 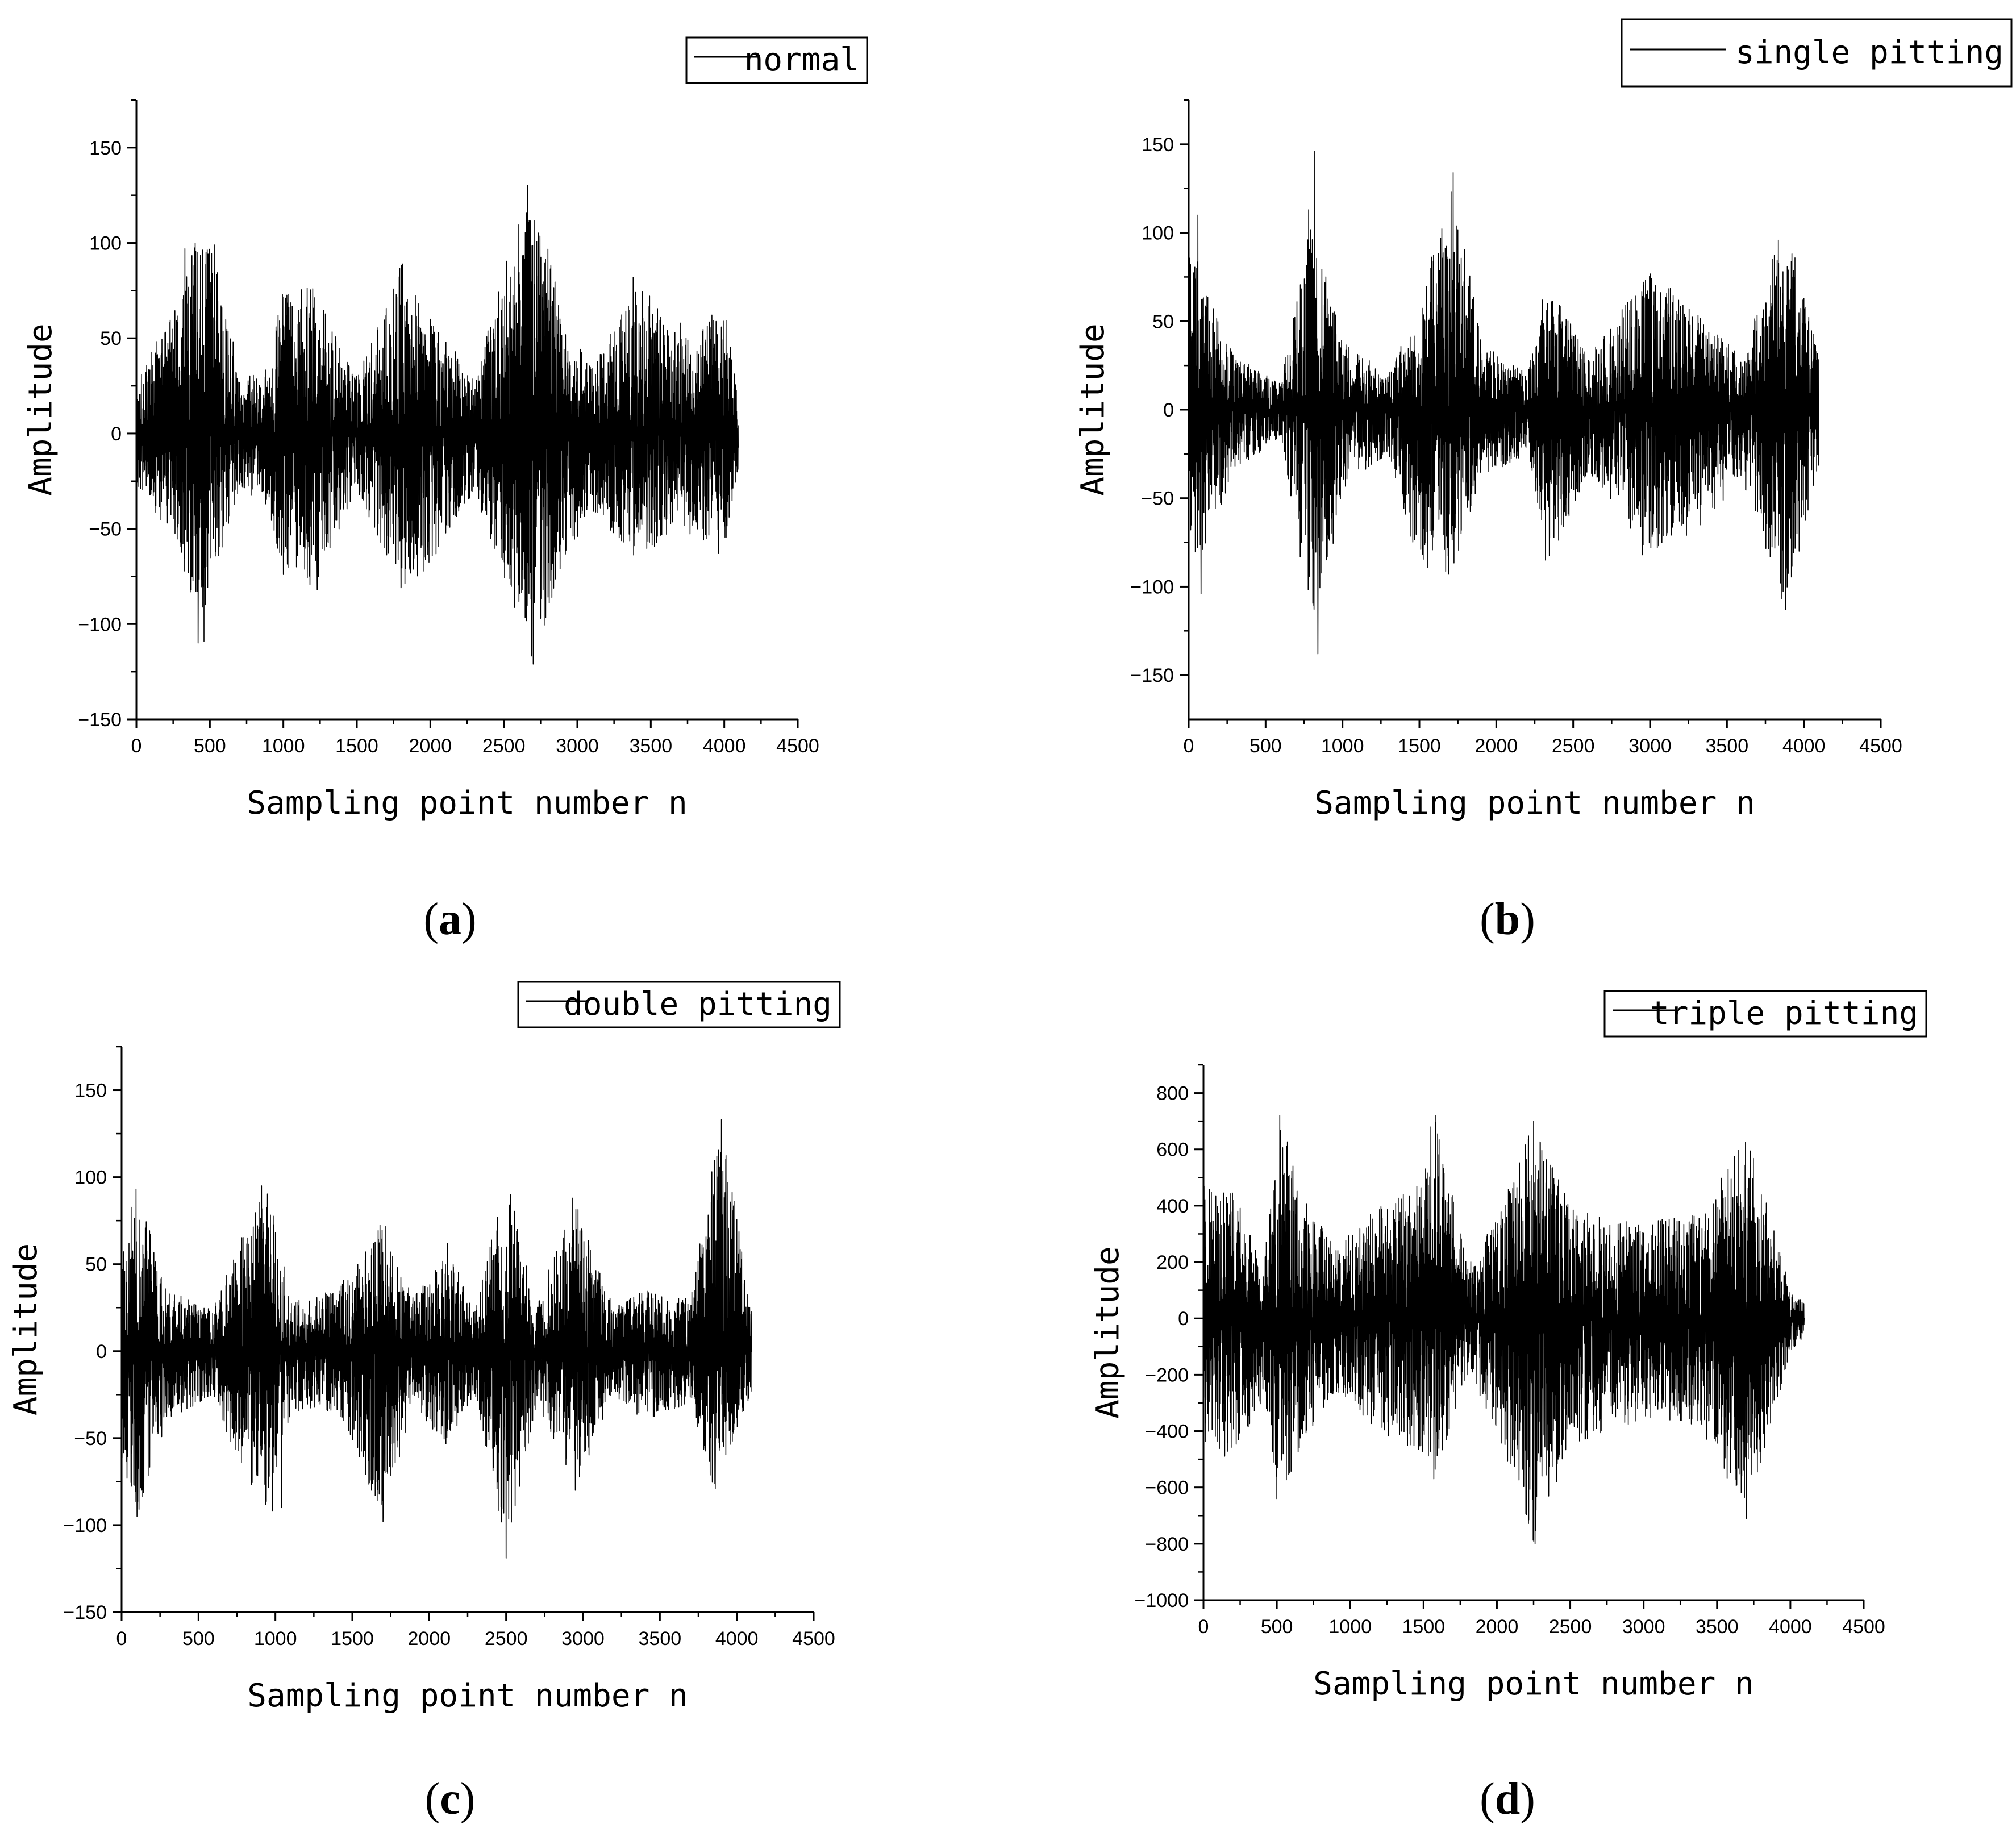 What do you see at coordinates (1504, 1330) in the screenshot?
I see `series-line-d` at bounding box center [1504, 1330].